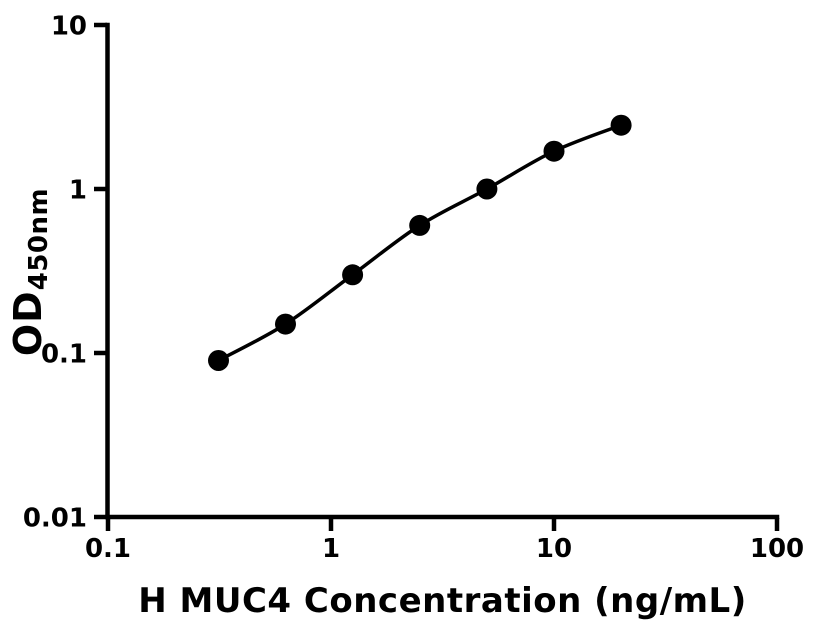 The height and width of the screenshot is (640, 816). What do you see at coordinates (64, 355) in the screenshot?
I see `y-tick-label: 0.1` at bounding box center [64, 355].